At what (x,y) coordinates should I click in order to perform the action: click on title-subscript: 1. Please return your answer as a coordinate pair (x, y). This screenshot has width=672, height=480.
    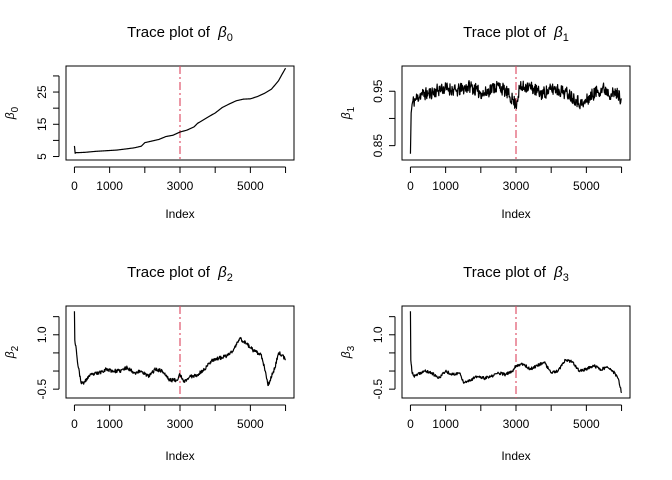
    Looking at the image, I should click on (566, 38).